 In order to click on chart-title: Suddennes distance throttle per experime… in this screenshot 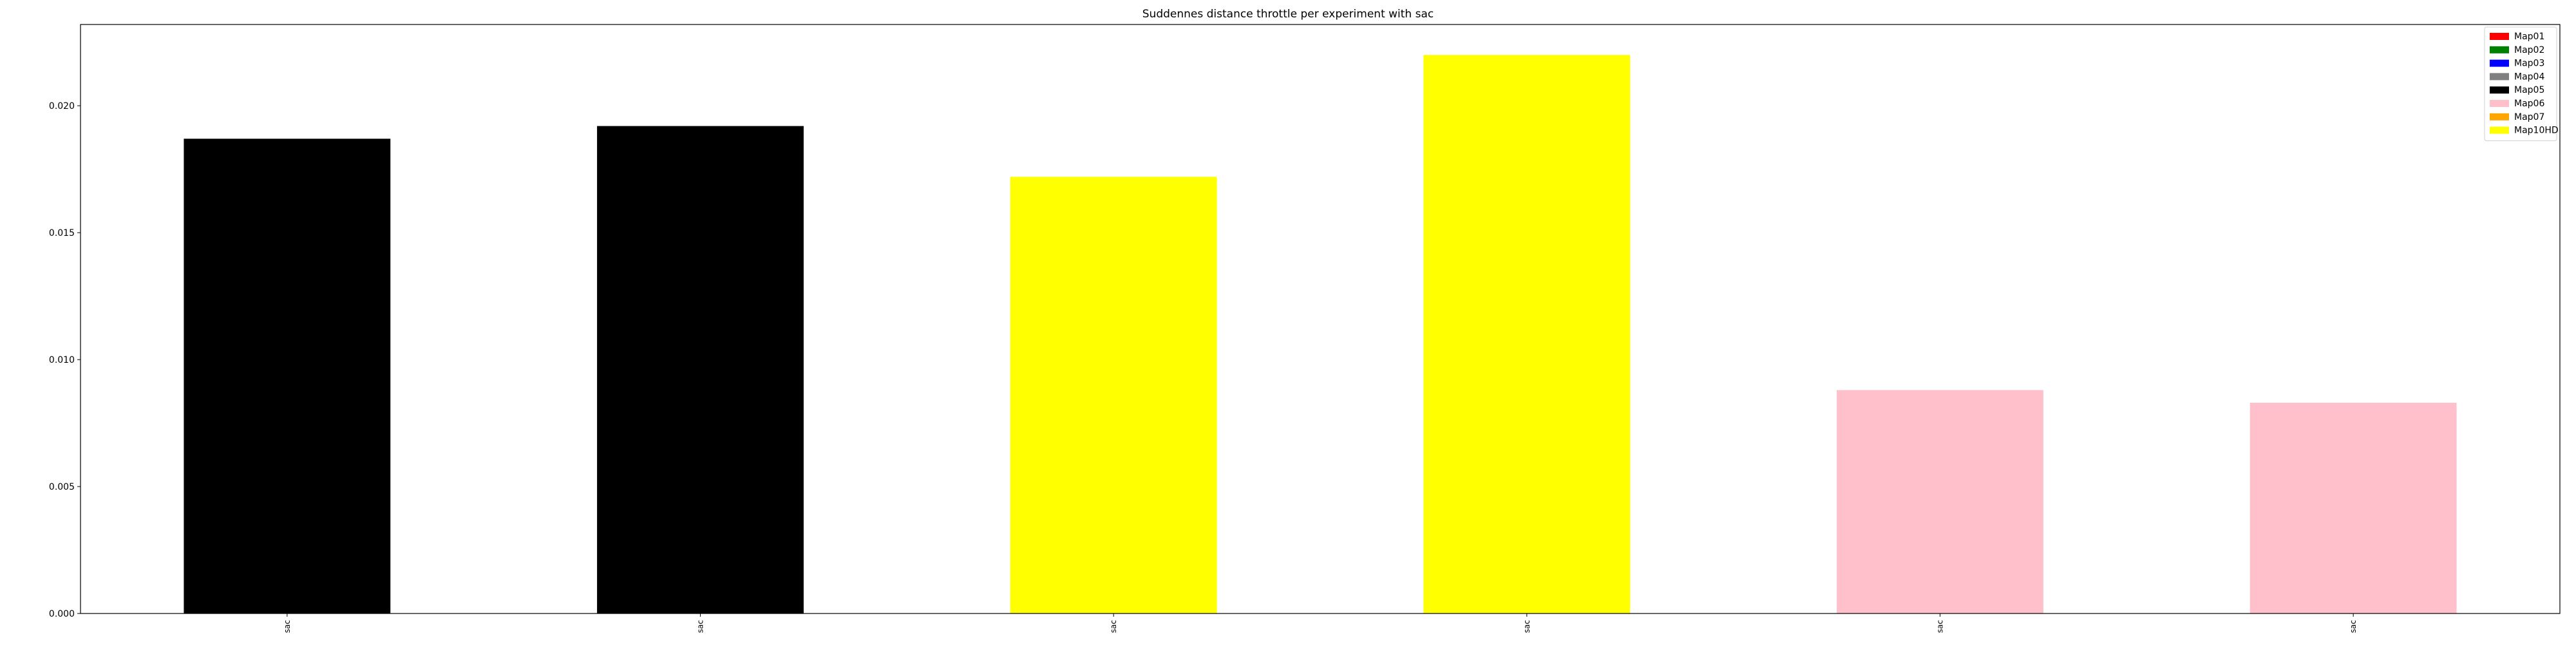, I will do `click(1288, 14)`.